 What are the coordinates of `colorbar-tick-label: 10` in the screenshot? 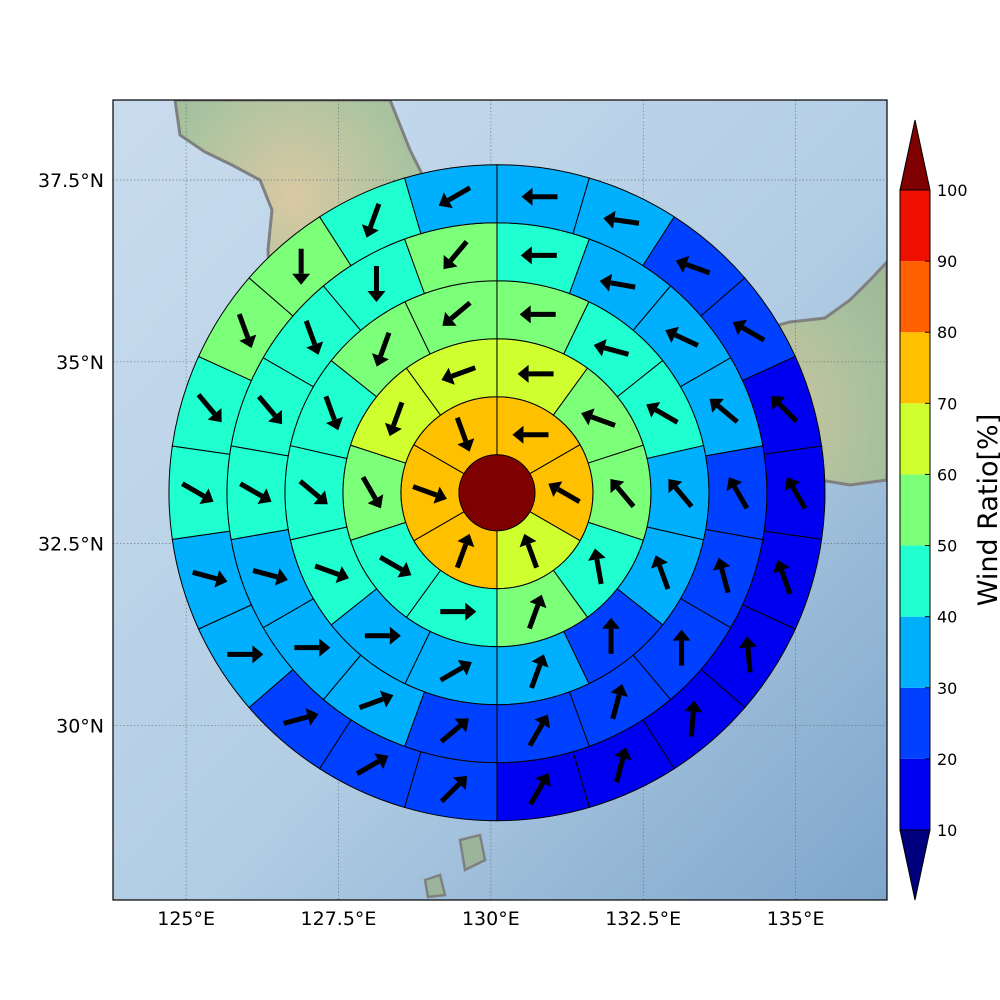 It's located at (947, 830).